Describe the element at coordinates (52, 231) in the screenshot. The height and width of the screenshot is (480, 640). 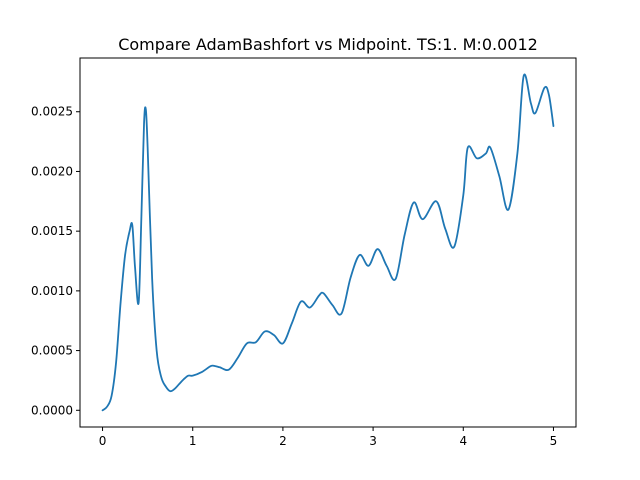
I see `y-tick-label: 0.0015` at that location.